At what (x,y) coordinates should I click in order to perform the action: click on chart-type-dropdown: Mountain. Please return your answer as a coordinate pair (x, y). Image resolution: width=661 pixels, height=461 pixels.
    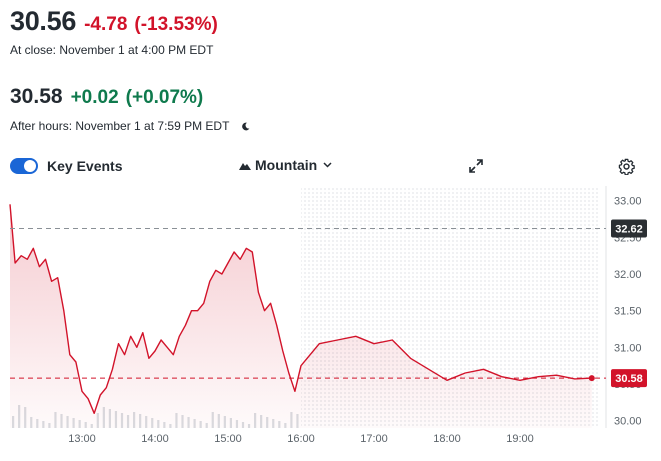
    Looking at the image, I should click on (285, 165).